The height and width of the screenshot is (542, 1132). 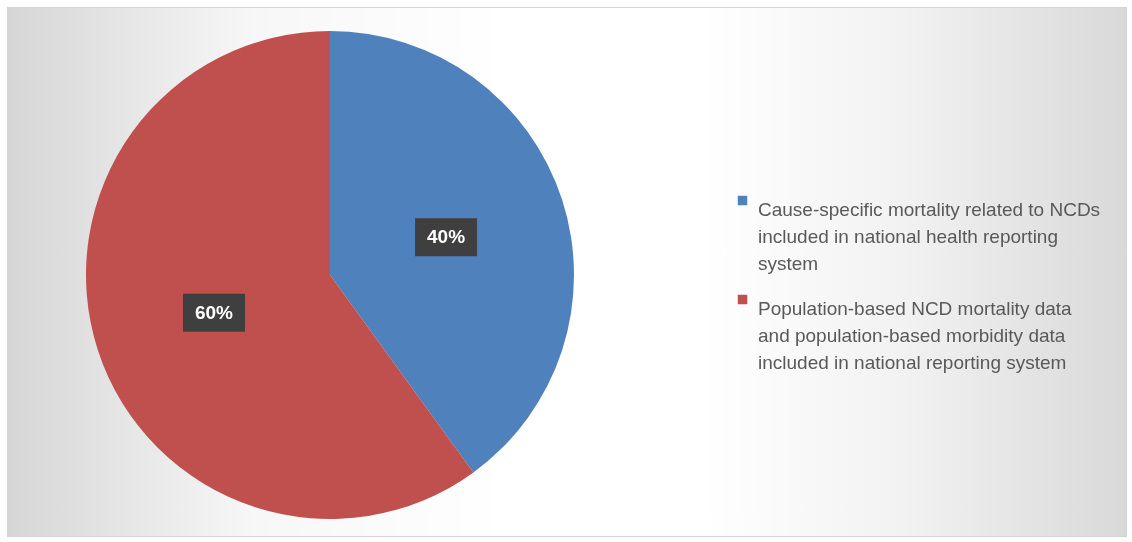 I want to click on data-label: 60%, so click(x=214, y=312).